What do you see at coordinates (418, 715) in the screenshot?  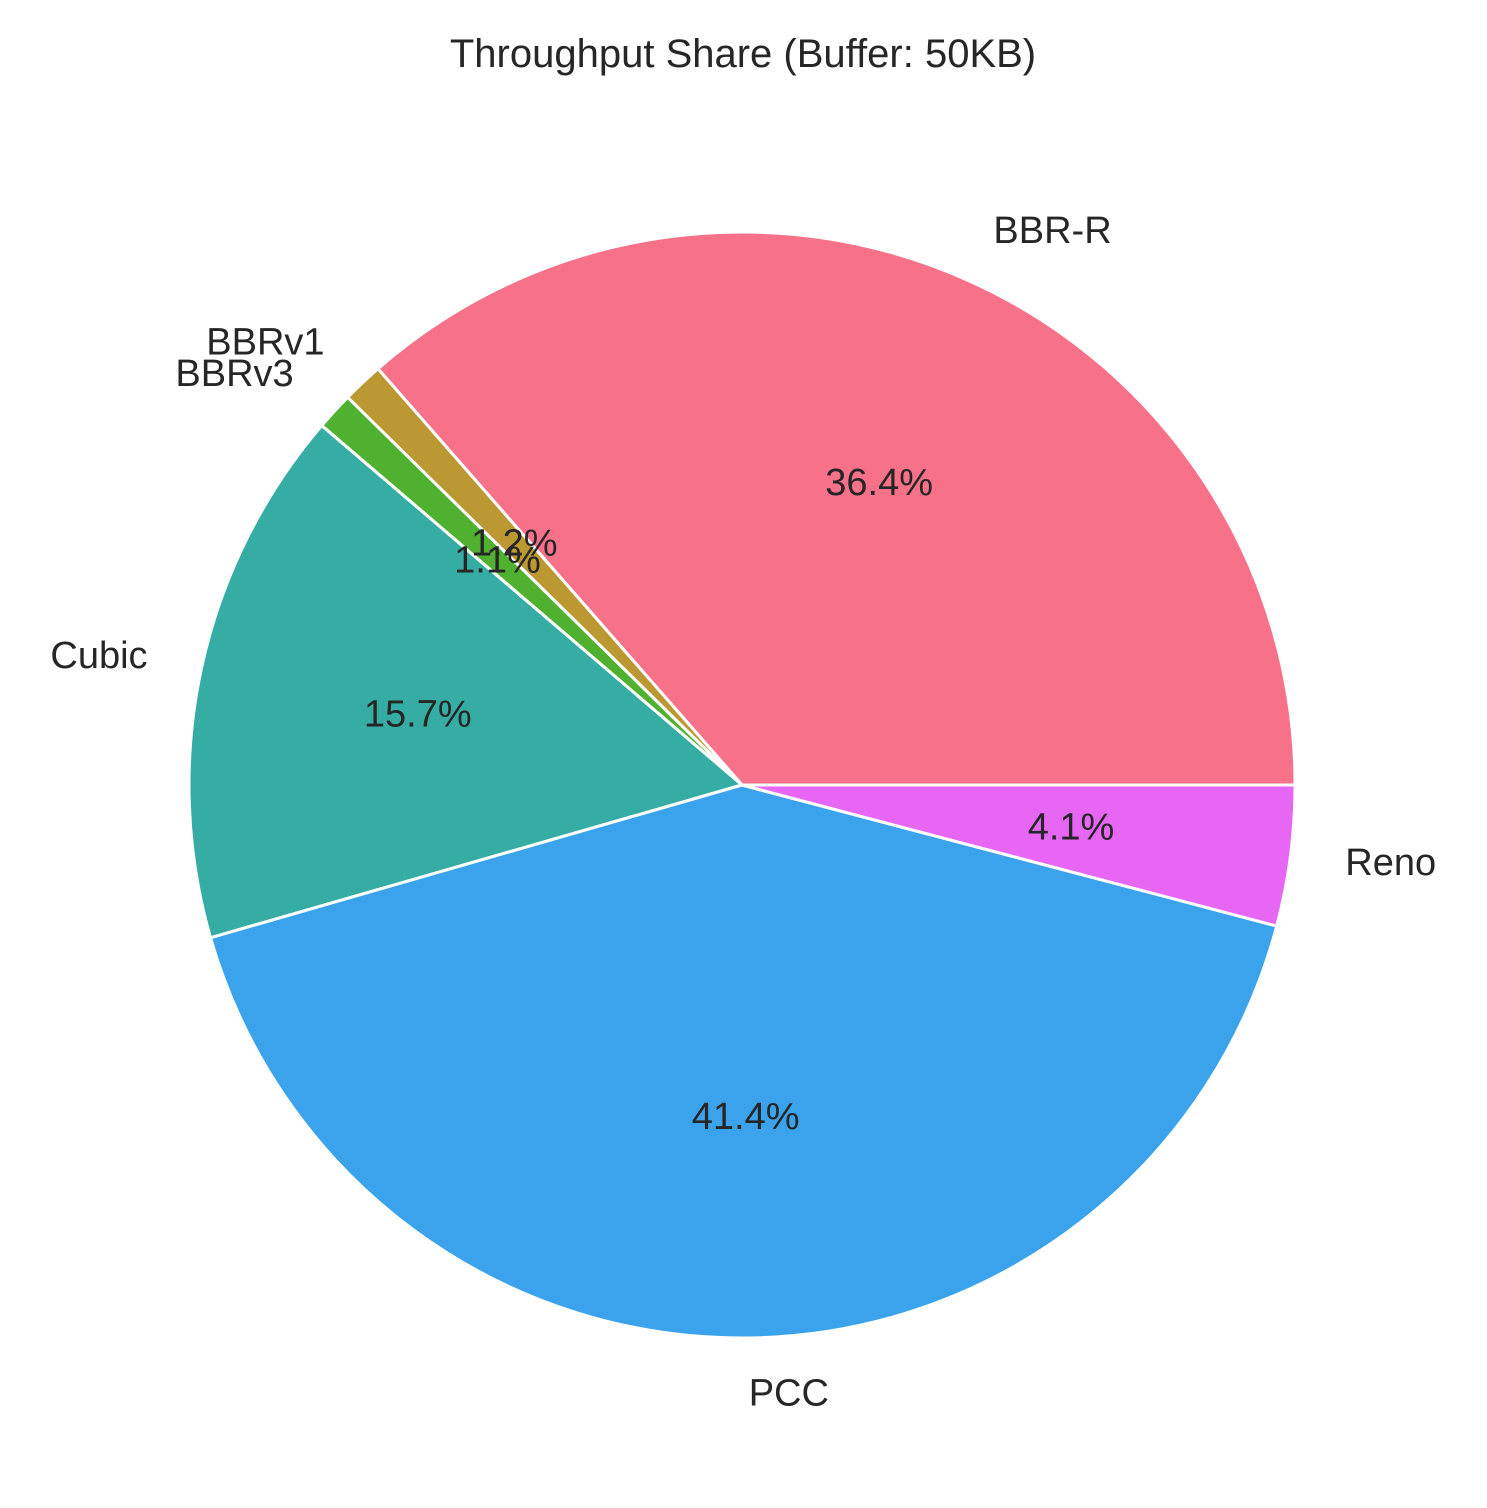 I see `slice-percent-cubic: 15.7%` at bounding box center [418, 715].